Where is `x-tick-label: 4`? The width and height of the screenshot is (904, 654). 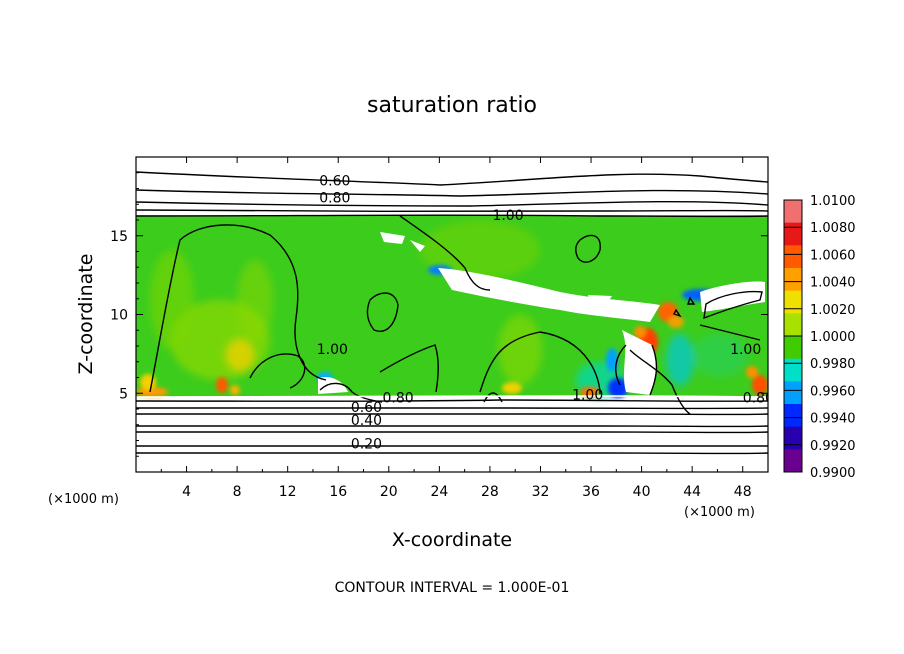 x-tick-label: 4 is located at coordinates (186, 492).